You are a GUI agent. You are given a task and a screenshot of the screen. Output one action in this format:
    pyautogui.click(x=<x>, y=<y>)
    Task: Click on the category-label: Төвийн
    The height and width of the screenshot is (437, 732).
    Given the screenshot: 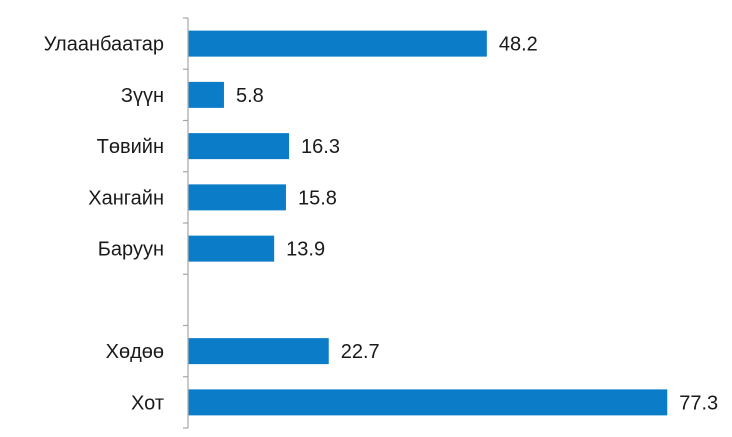 What is the action you would take?
    pyautogui.click(x=130, y=147)
    